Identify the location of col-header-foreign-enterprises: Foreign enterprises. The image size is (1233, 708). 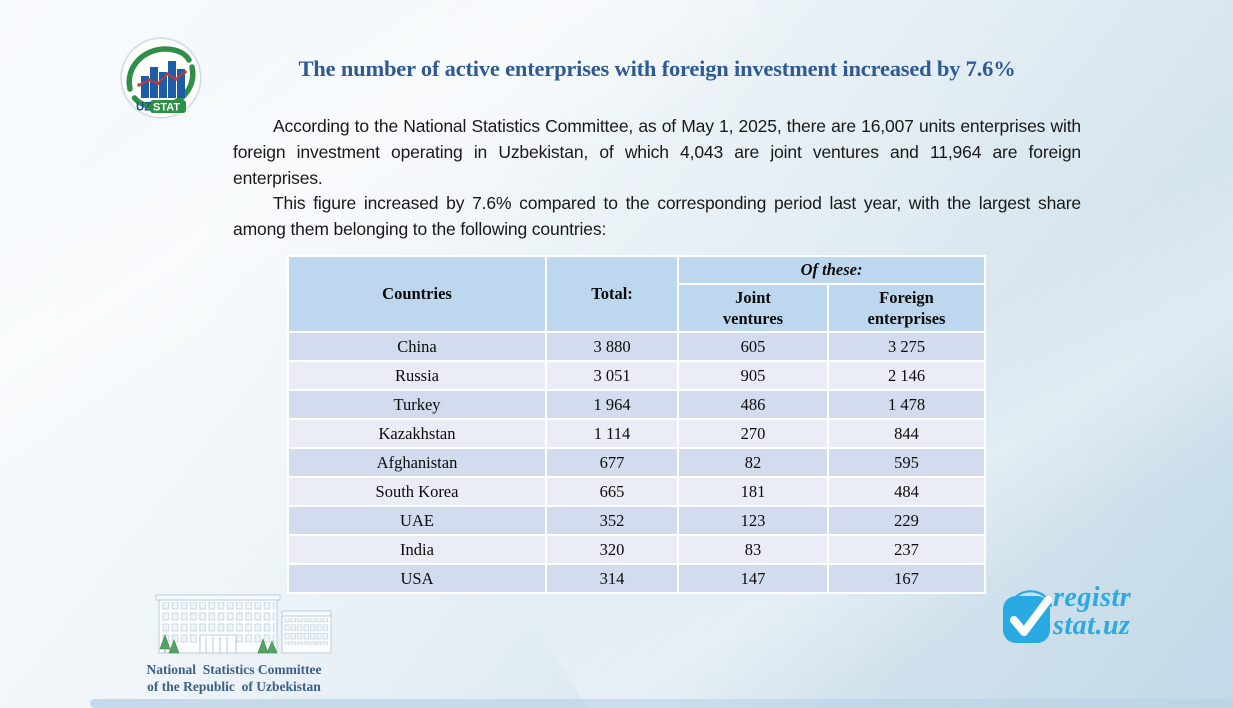
(906, 308).